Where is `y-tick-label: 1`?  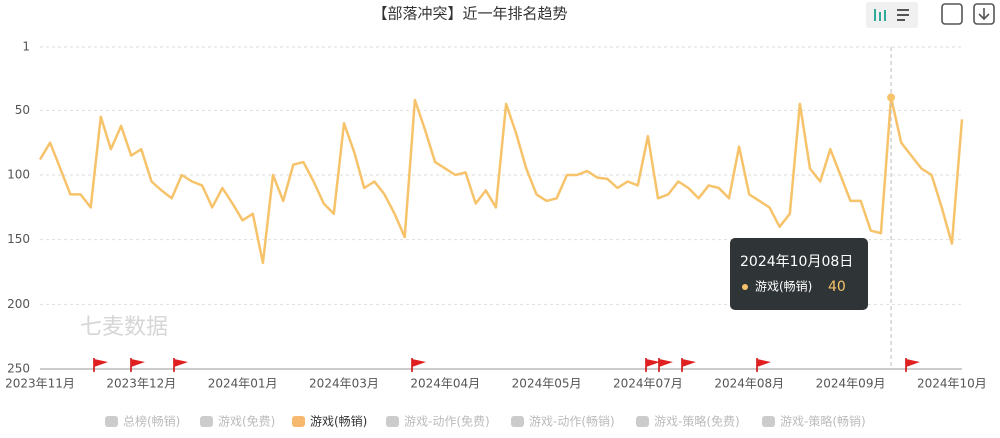
y-tick-label: 1 is located at coordinates (26, 47).